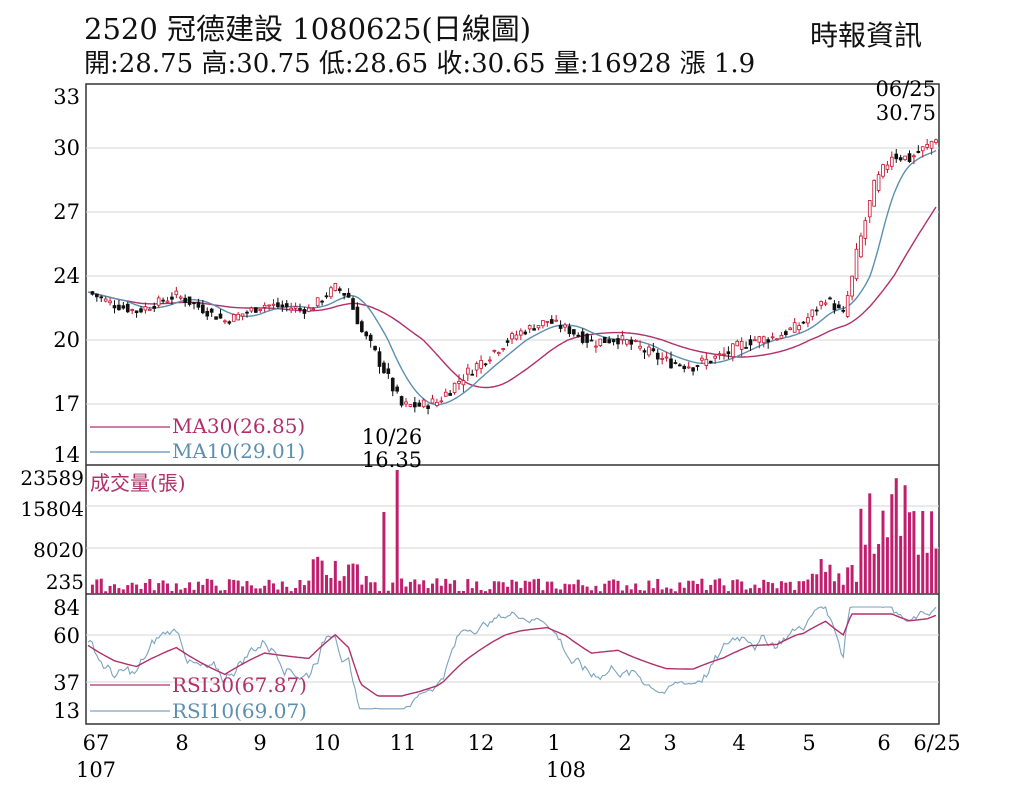 This screenshot has width=1024, height=802. Describe the element at coordinates (138, 483) in the screenshot. I see `volume-label: 成交量(張)` at that location.